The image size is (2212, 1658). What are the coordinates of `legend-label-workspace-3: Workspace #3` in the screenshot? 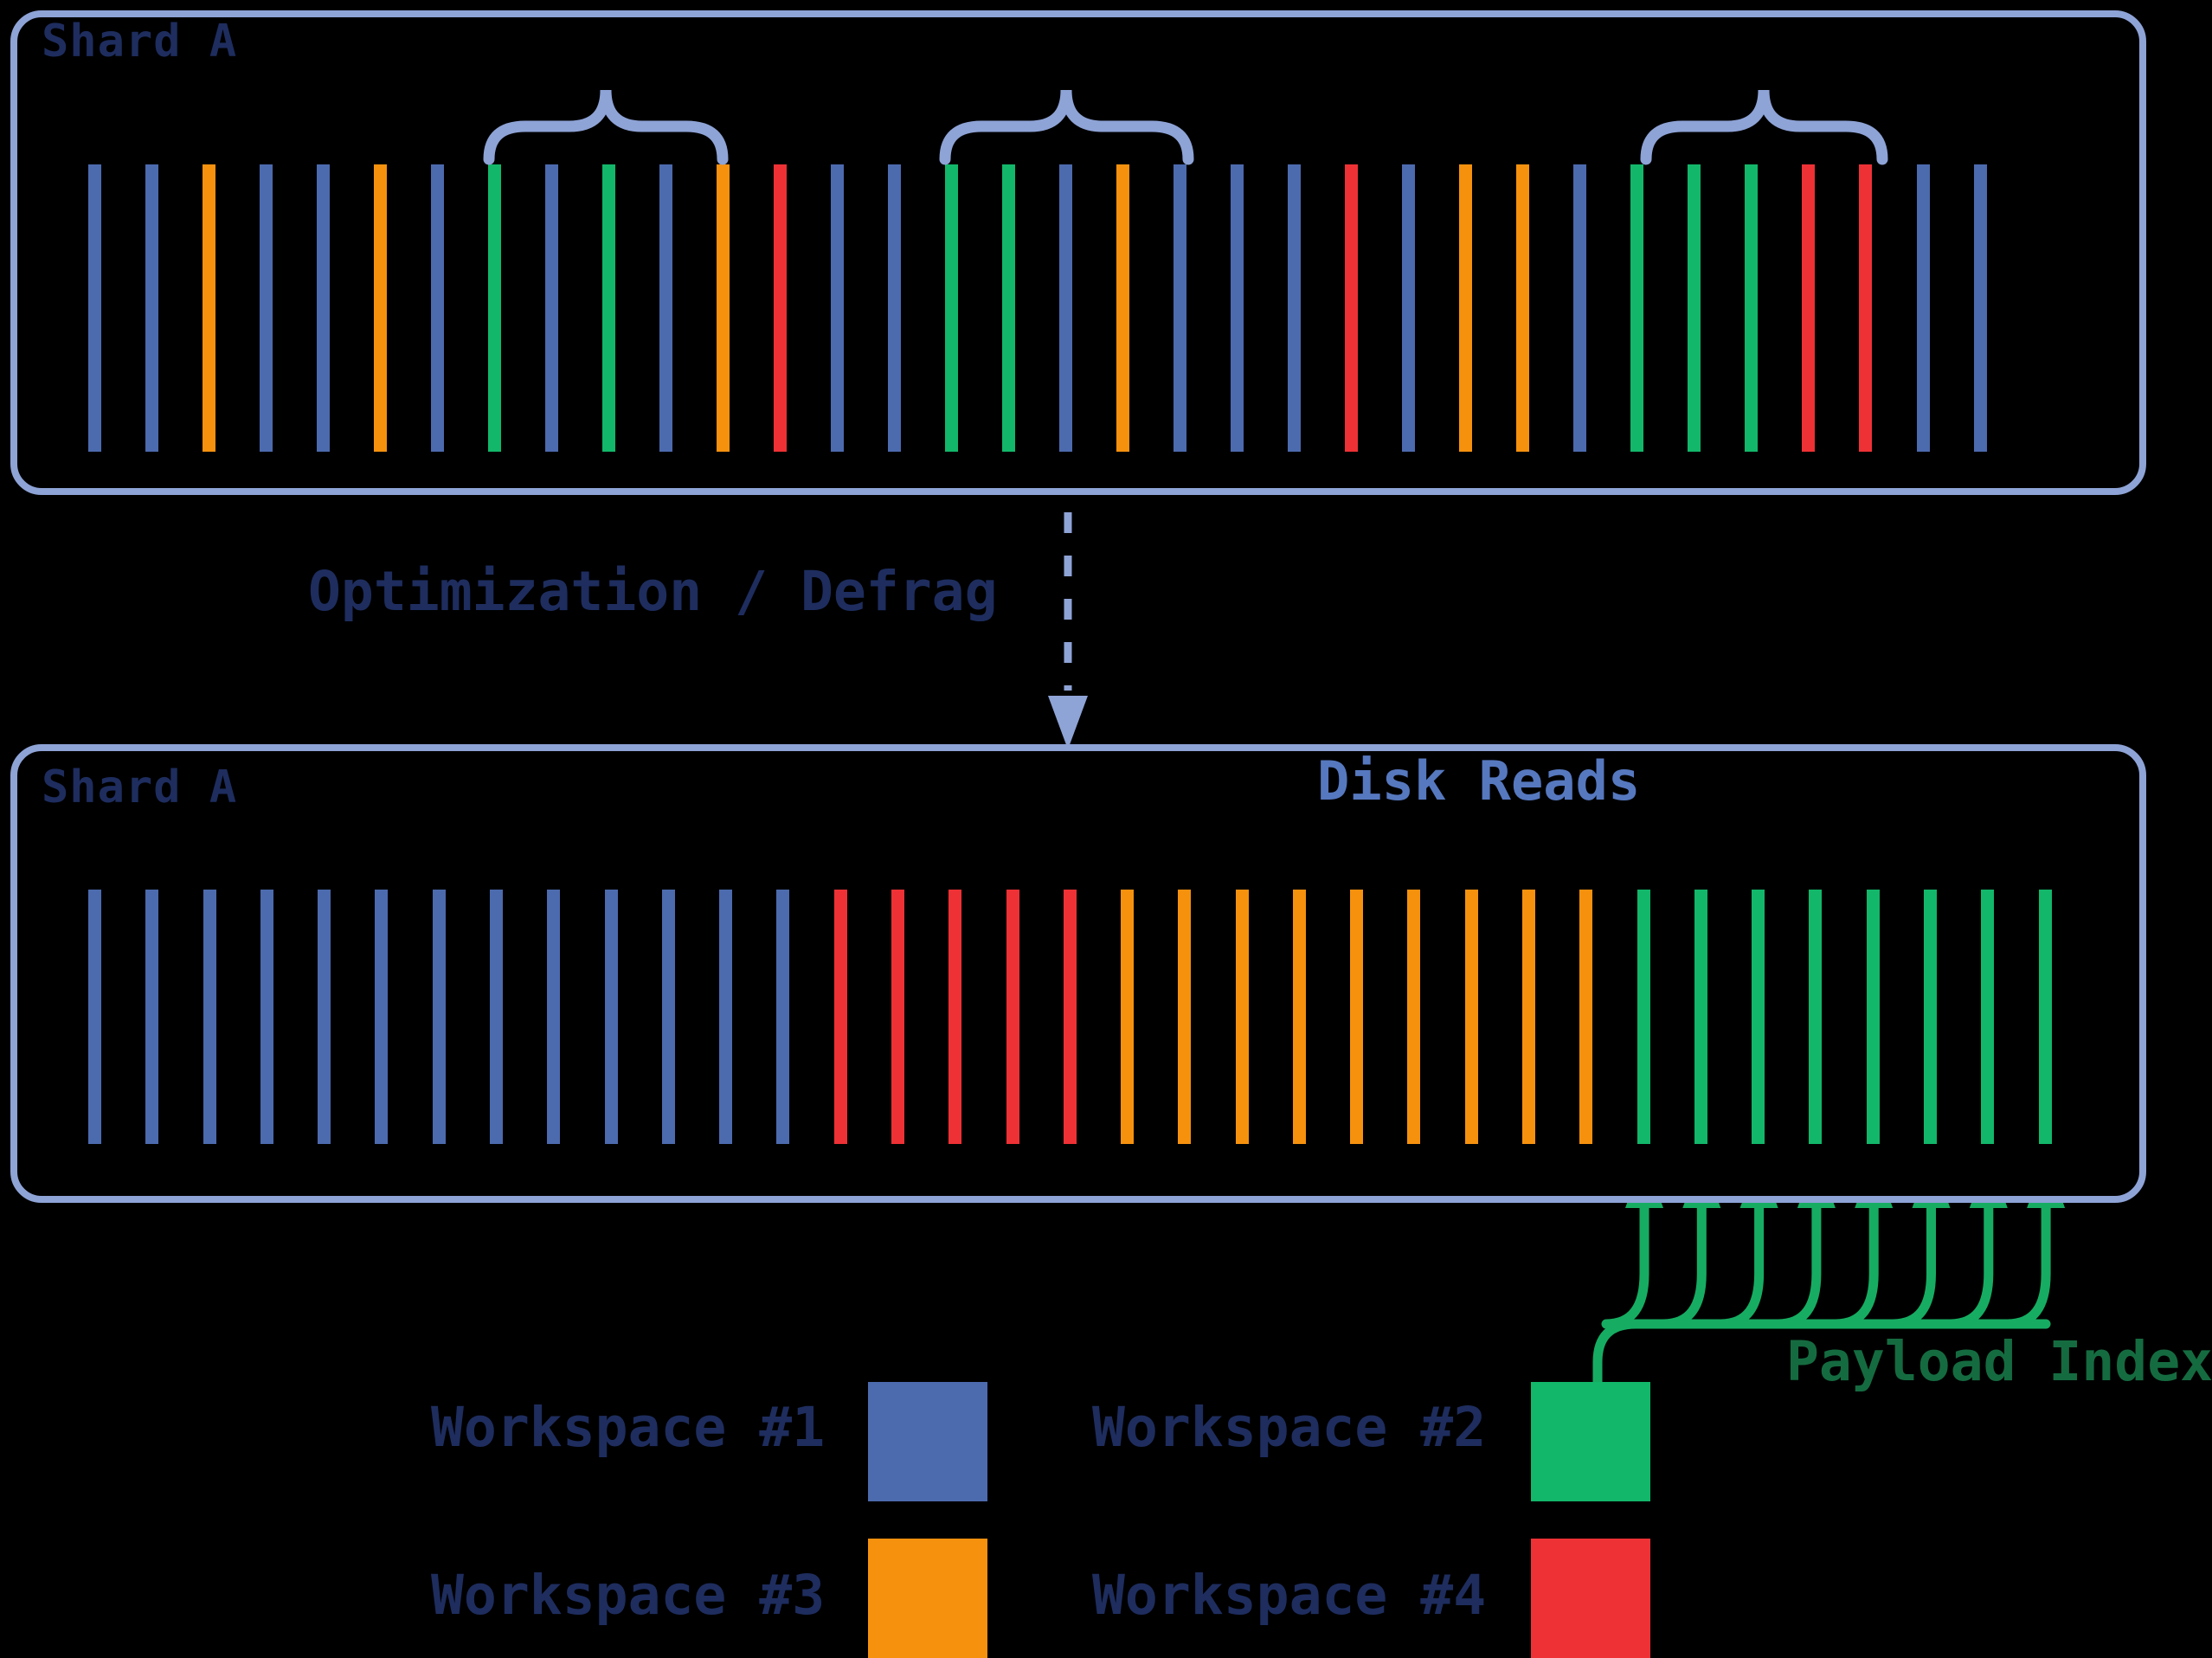 It's located at (628, 1595).